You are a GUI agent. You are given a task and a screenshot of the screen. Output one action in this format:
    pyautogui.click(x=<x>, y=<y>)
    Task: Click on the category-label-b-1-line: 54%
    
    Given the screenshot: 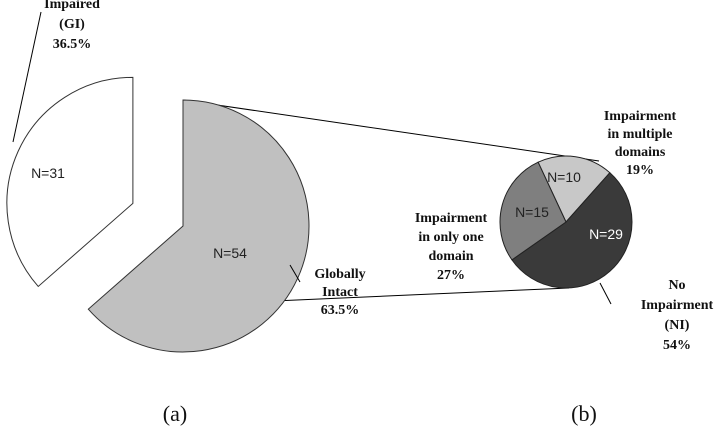 What is the action you would take?
    pyautogui.click(x=677, y=345)
    